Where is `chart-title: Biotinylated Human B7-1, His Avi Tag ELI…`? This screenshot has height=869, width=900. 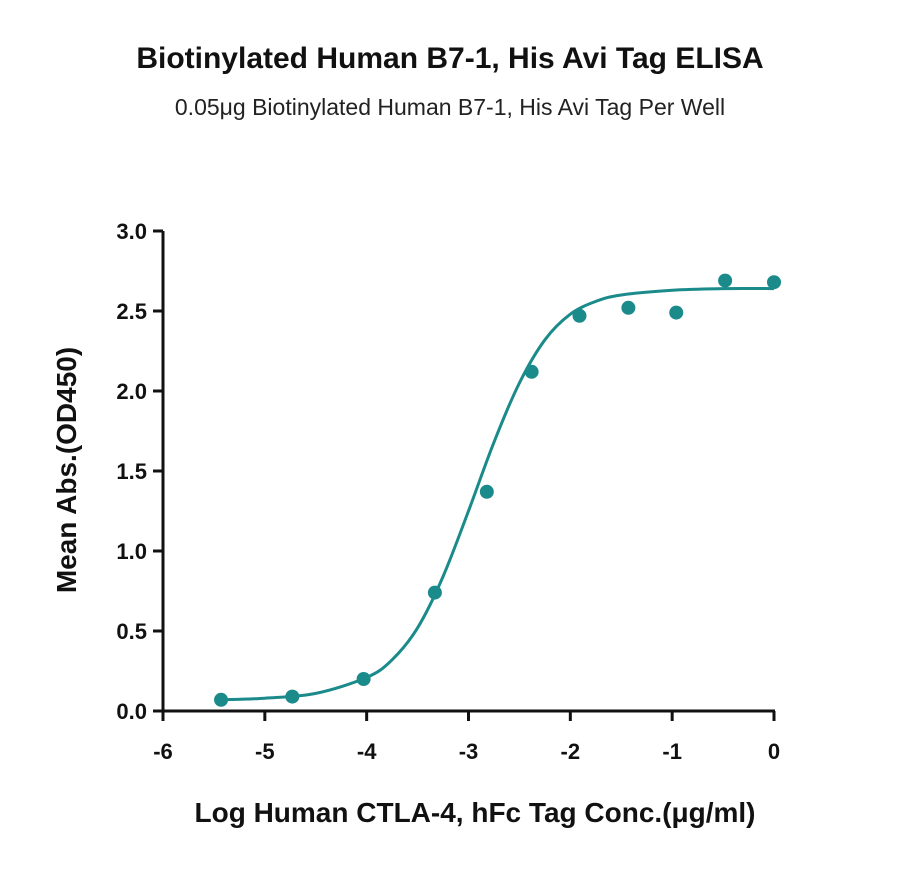 chart-title: Biotinylated Human B7-1, His Avi Tag ELI… is located at coordinates (450, 58).